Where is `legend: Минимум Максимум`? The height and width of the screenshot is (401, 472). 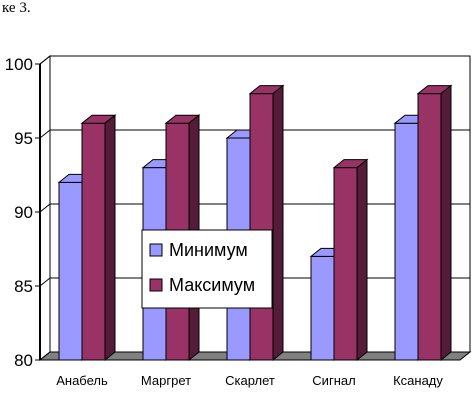
legend: Минимум Максимум is located at coordinates (207, 269).